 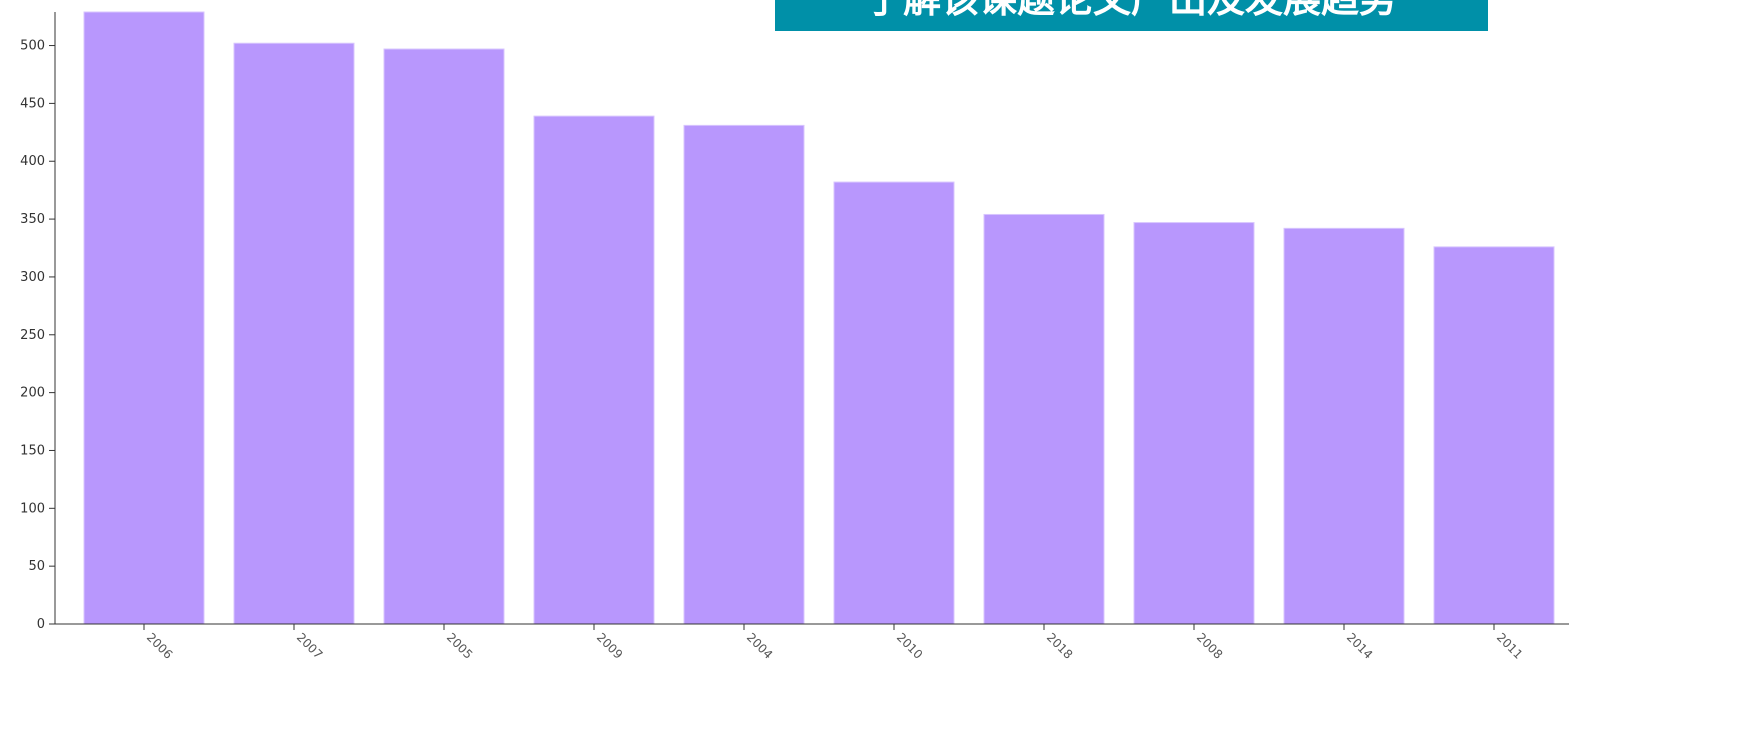 I want to click on y-tick-label: 100, so click(x=32, y=508).